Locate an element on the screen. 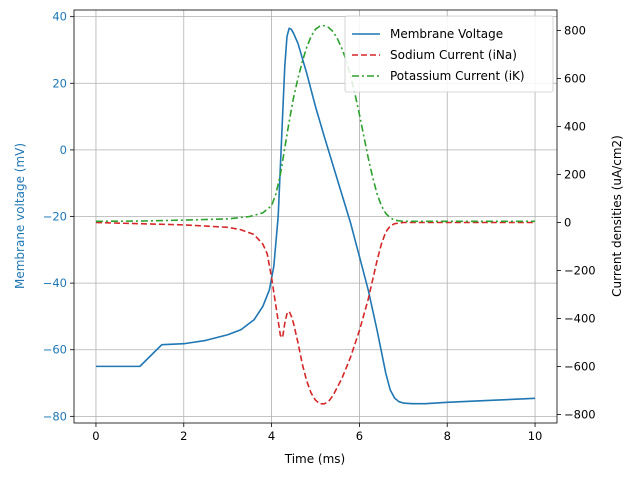 The height and width of the screenshot is (480, 640). x-tick-label: 8 is located at coordinates (447, 436).